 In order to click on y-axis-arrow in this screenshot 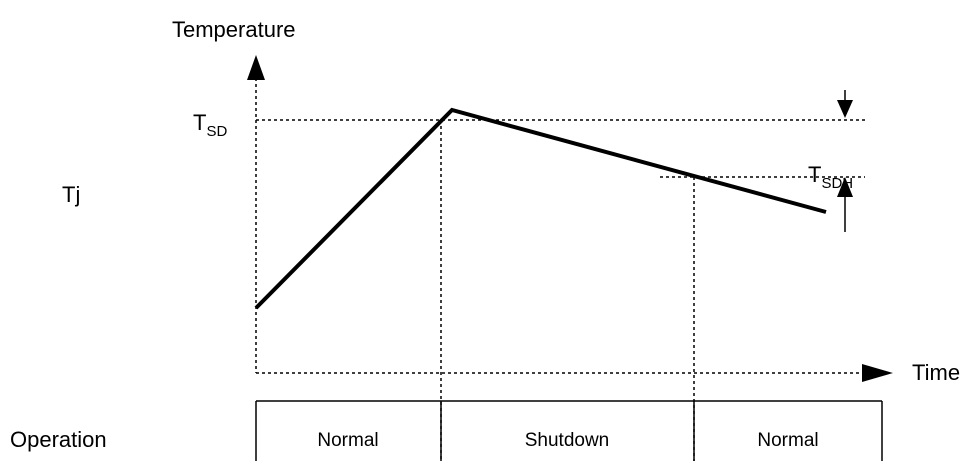, I will do `click(256, 67)`.